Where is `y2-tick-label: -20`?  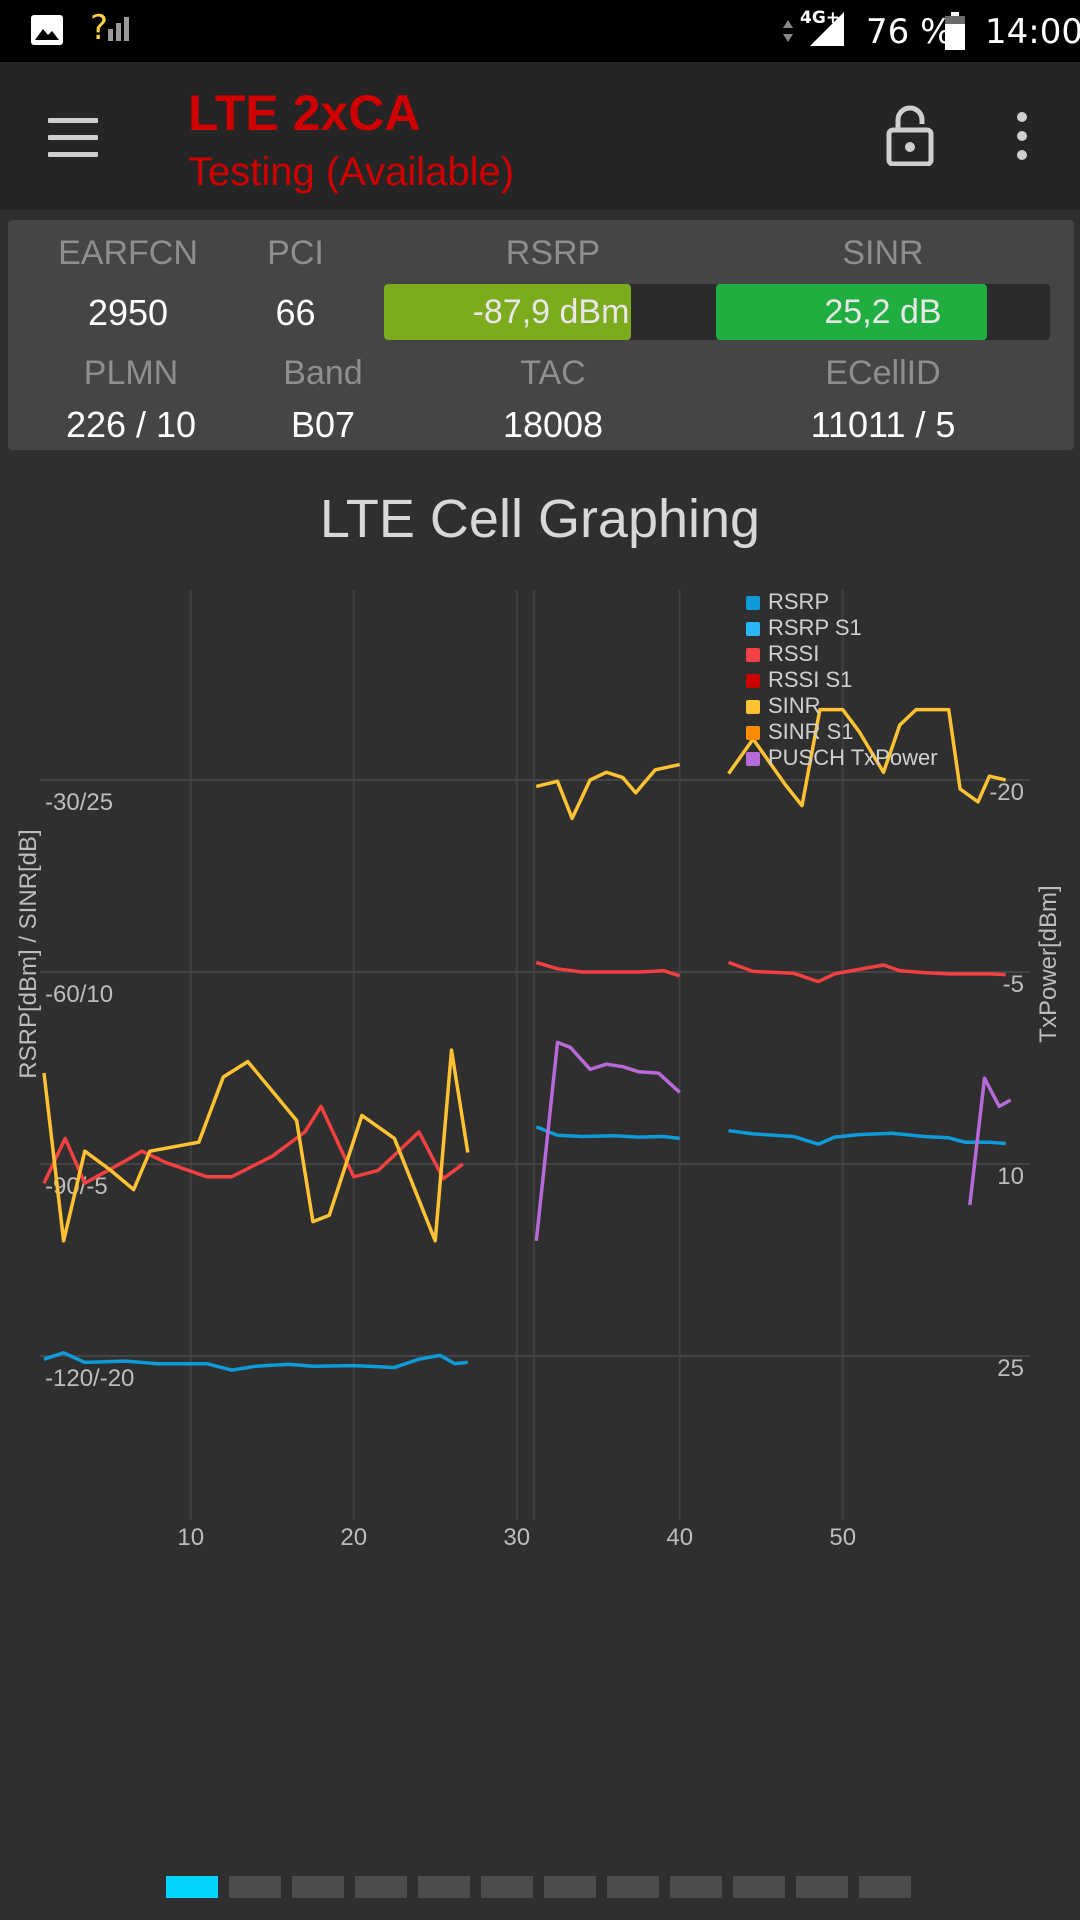
y2-tick-label: -20 is located at coordinates (1006, 792).